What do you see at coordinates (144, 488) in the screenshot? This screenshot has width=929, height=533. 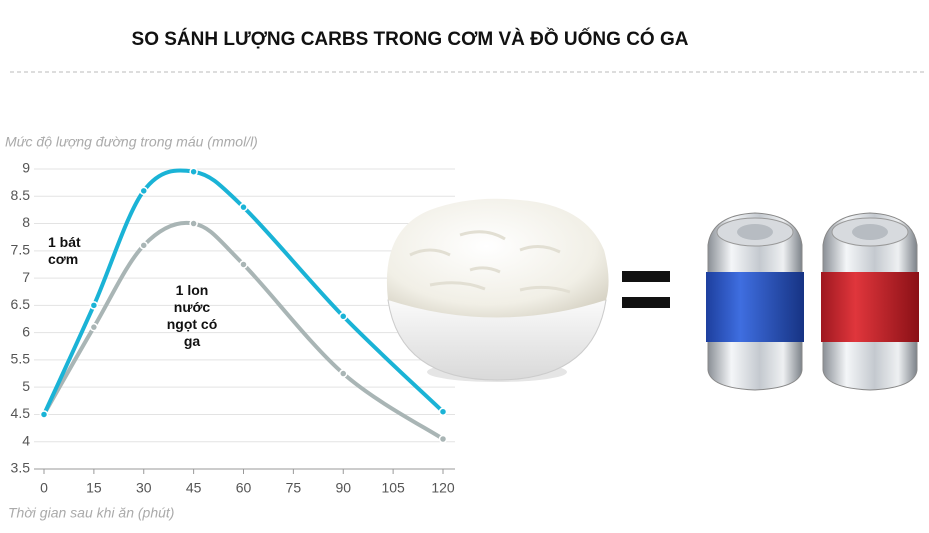 I see `x-tick-label: 30` at bounding box center [144, 488].